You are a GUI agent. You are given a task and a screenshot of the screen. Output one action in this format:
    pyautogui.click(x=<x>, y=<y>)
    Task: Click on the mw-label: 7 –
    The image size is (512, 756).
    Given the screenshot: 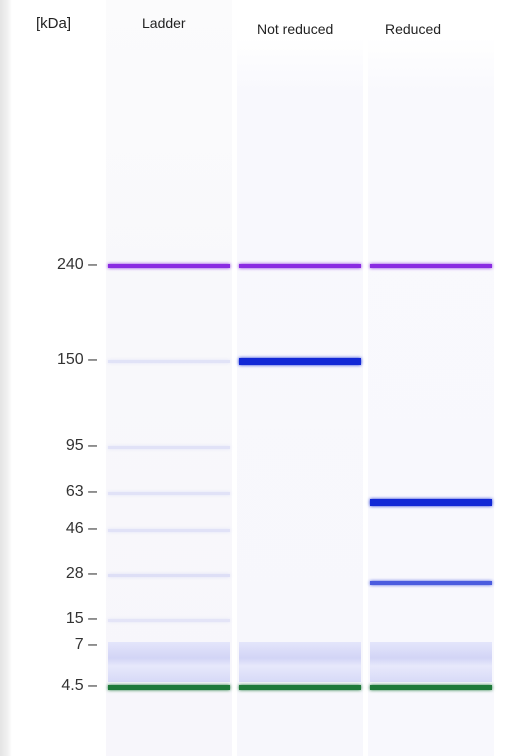 What is the action you would take?
    pyautogui.click(x=85, y=644)
    